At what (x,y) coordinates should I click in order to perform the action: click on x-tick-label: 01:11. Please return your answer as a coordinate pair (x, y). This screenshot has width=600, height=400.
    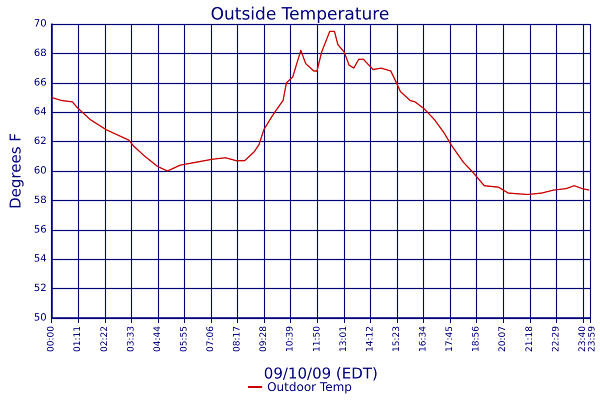
    Looking at the image, I should click on (78, 339).